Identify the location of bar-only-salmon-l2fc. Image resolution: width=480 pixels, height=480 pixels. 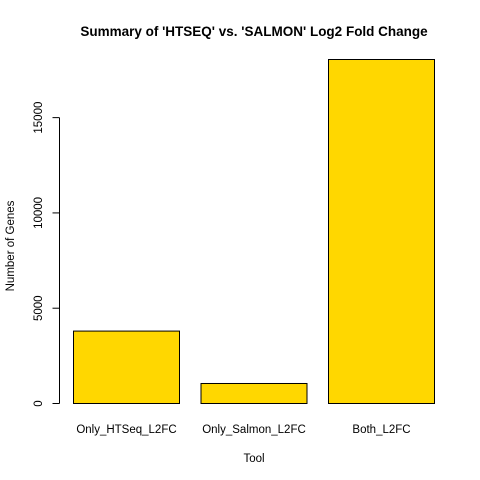
(254, 393).